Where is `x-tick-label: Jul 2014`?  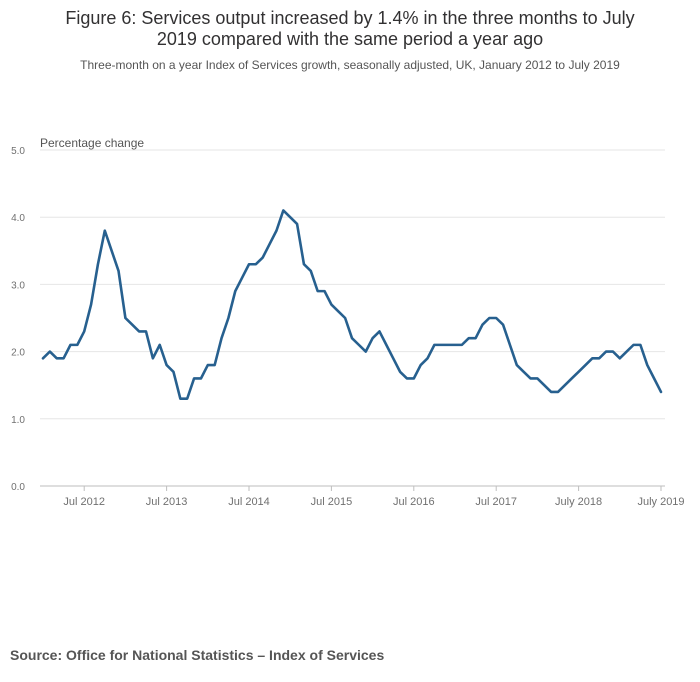 x-tick-label: Jul 2014 is located at coordinates (249, 502).